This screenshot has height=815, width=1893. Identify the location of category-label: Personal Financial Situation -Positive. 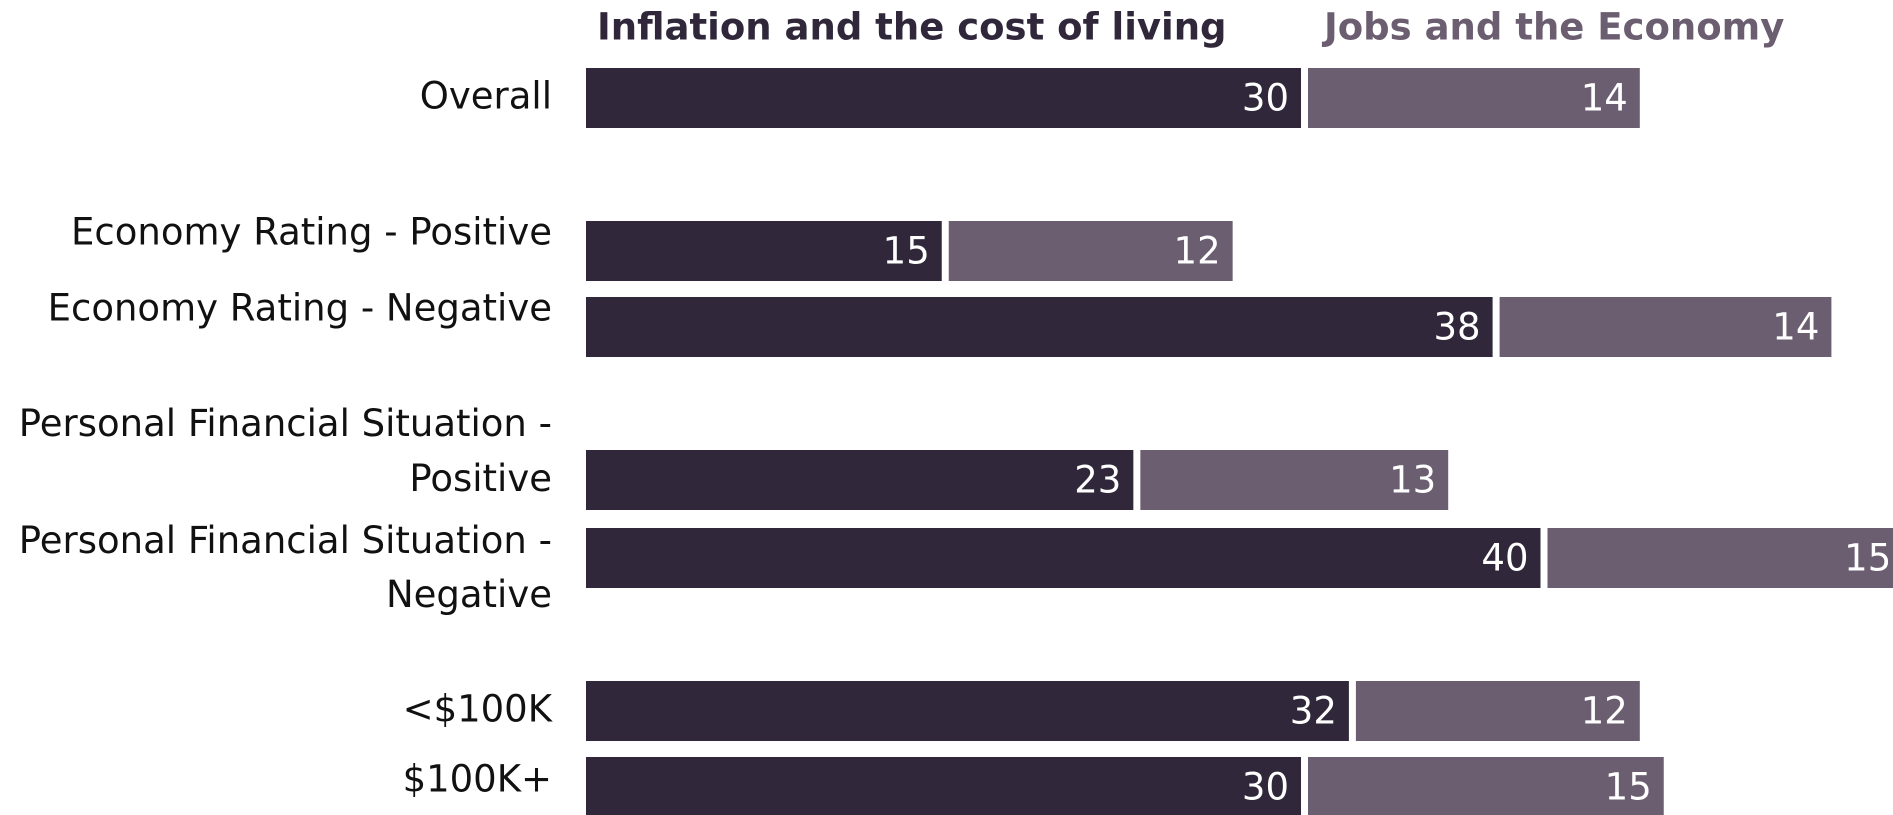
(285, 451).